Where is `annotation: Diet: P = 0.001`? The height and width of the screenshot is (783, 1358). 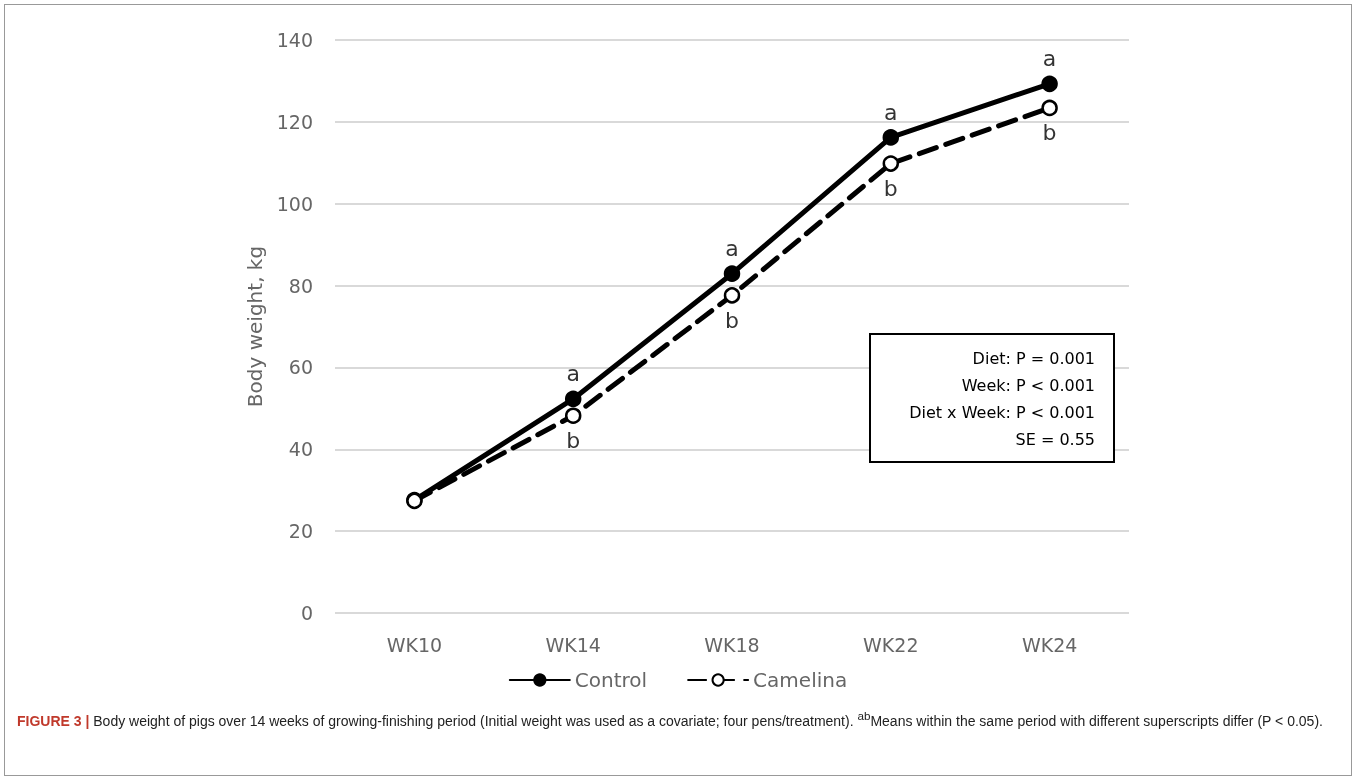 annotation: Diet: P = 0.001 is located at coordinates (1033, 359).